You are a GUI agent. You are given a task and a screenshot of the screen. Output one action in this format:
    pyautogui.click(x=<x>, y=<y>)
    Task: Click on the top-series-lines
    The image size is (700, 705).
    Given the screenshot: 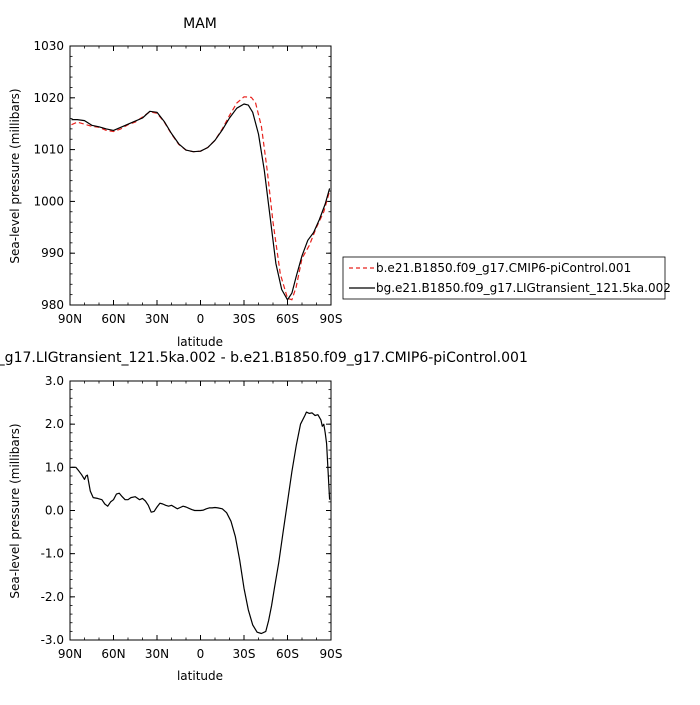 What is the action you would take?
    pyautogui.click(x=201, y=198)
    